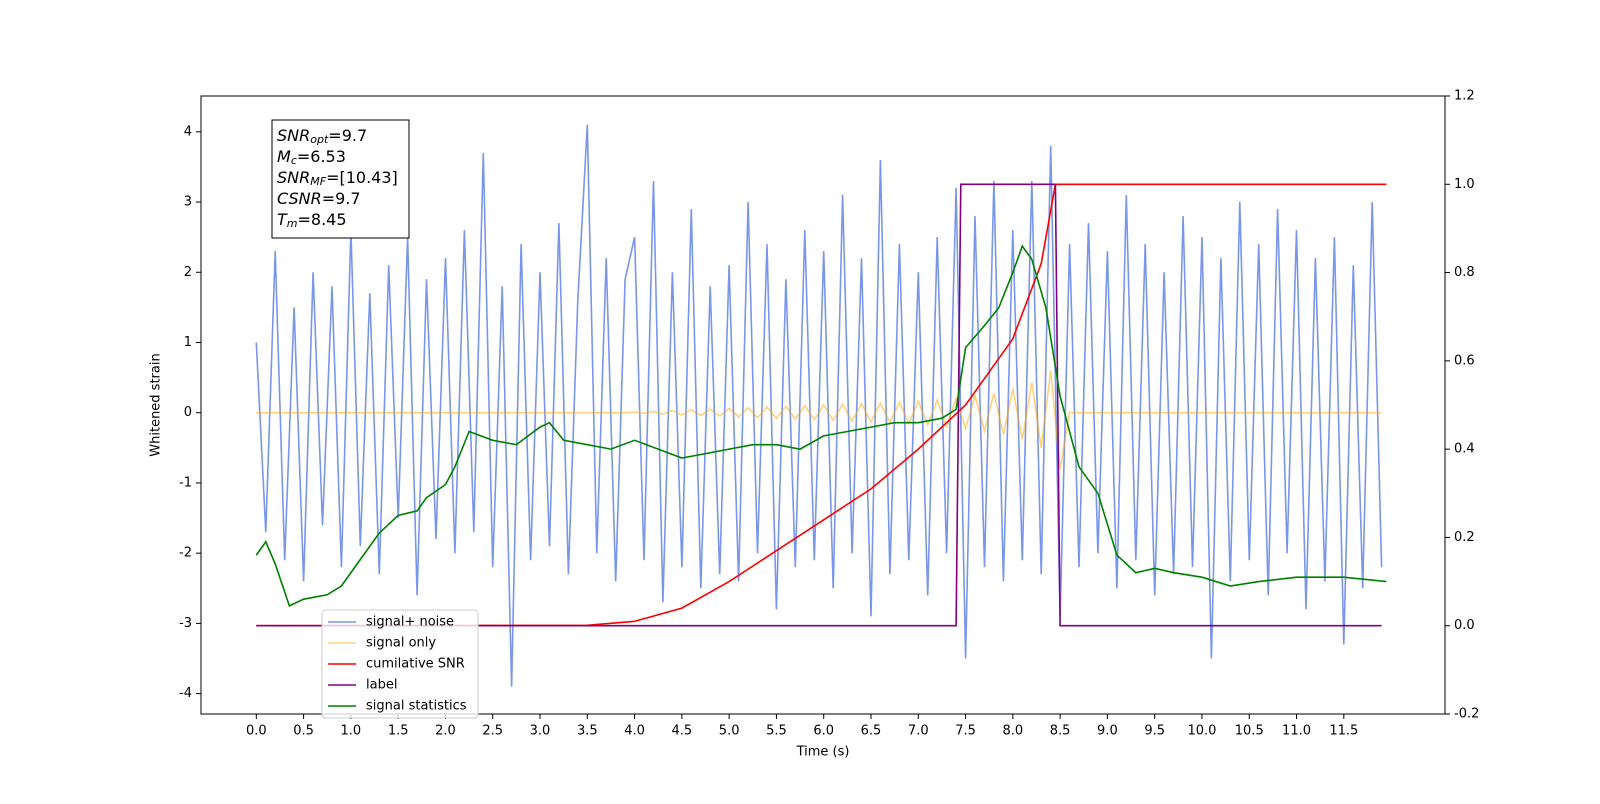 This screenshot has width=1600, height=804. Describe the element at coordinates (188, 272) in the screenshot. I see `y-tick-label: 2` at that location.